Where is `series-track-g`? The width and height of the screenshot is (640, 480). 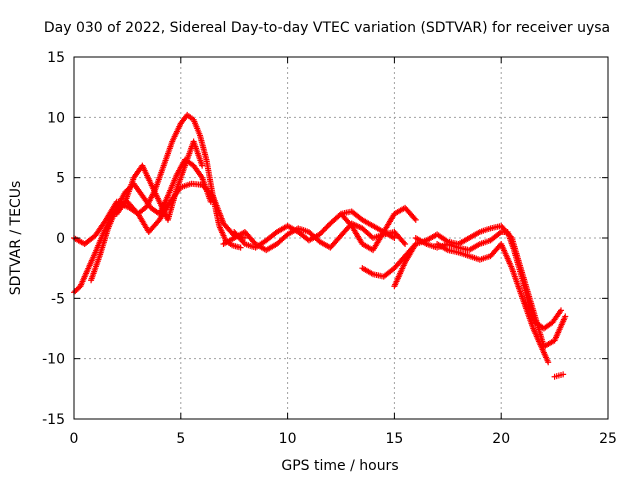
series-track-g is located at coordinates (378, 229).